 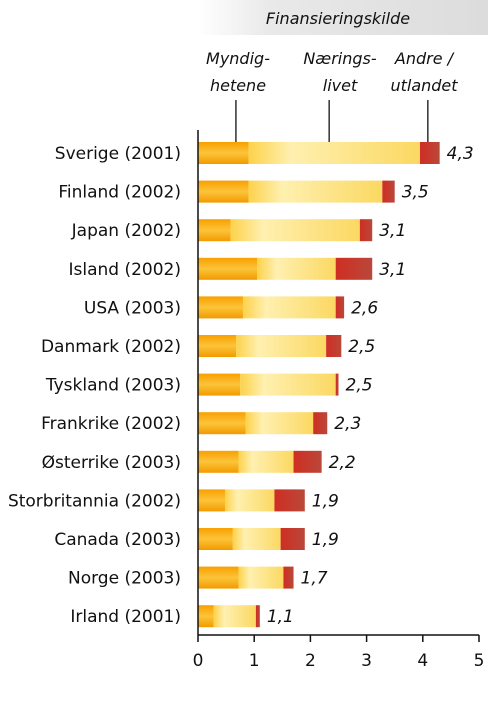 I want to click on total-label: 3,5, so click(x=415, y=193).